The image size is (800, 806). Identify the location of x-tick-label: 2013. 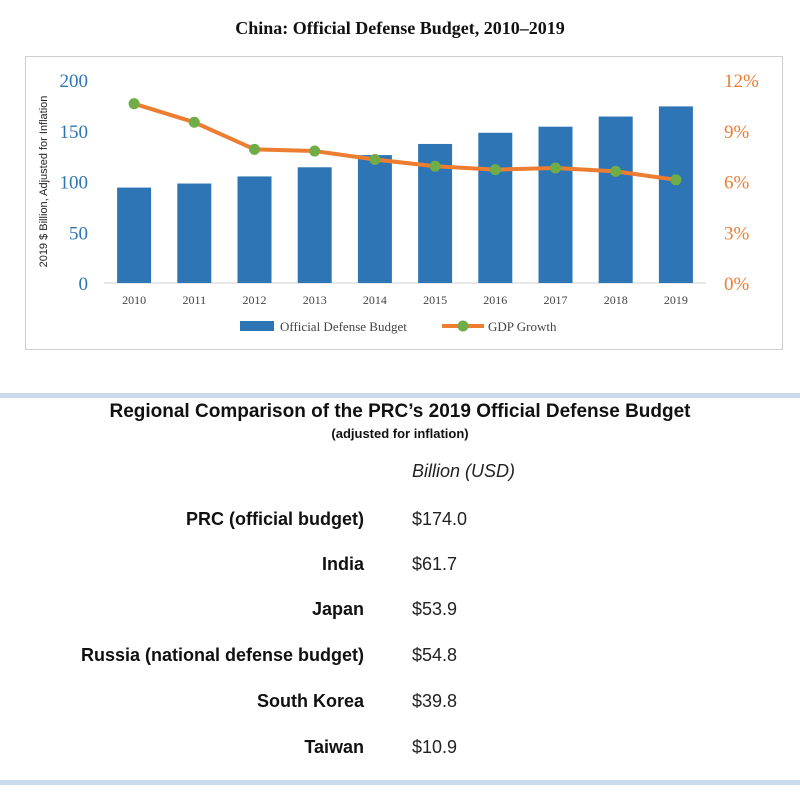
(315, 300).